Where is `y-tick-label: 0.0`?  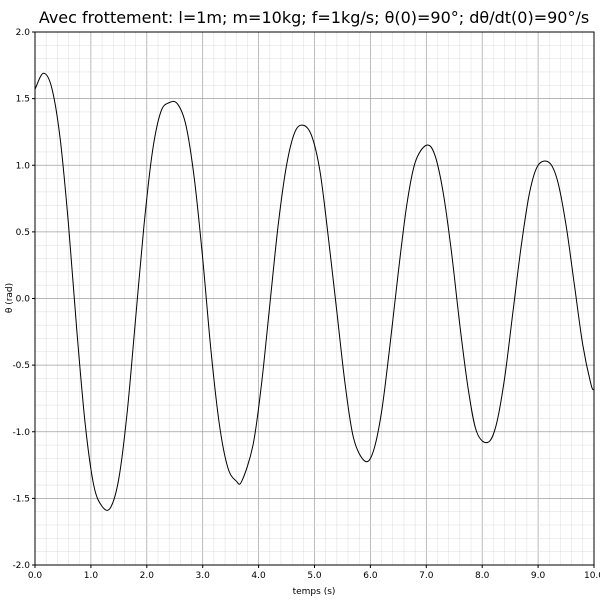 y-tick-label: 0.0 is located at coordinates (23, 300).